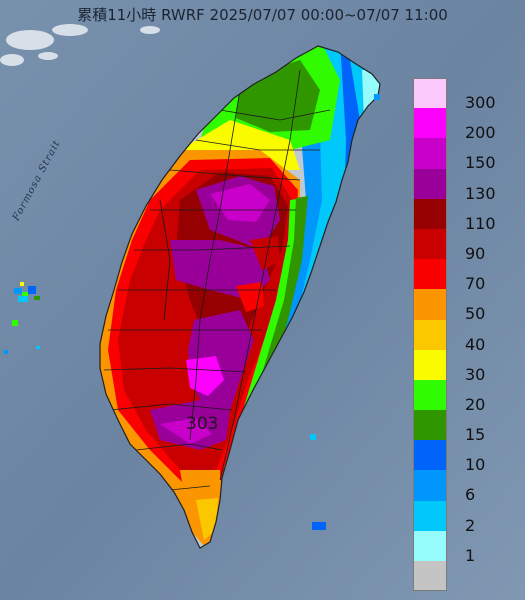  Describe the element at coordinates (470, 495) in the screenshot. I see `legend-label: 6` at that location.